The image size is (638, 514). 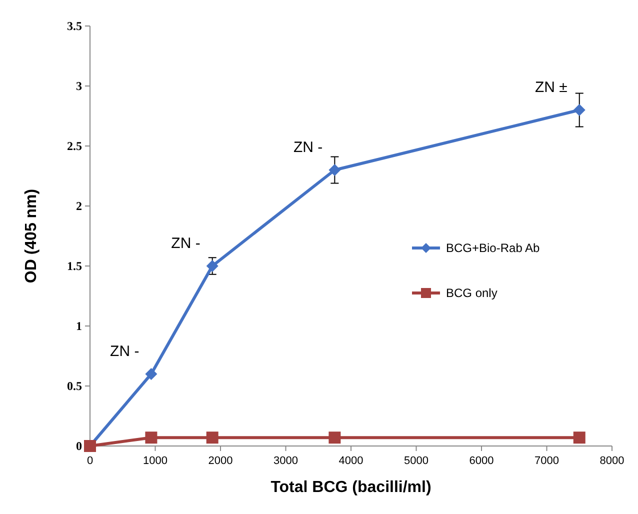 I want to click on x-tick-label: 2000, so click(x=220, y=461).